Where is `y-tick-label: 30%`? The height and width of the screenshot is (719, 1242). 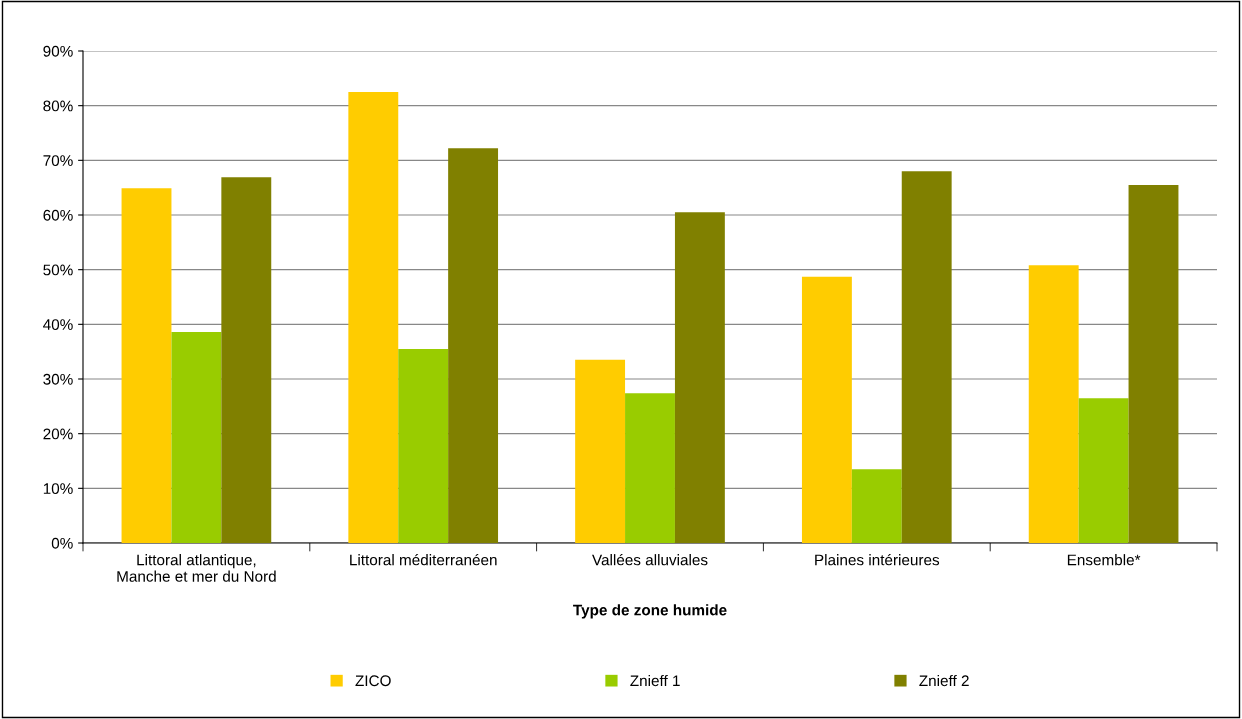 y-tick-label: 30% is located at coordinates (58, 379).